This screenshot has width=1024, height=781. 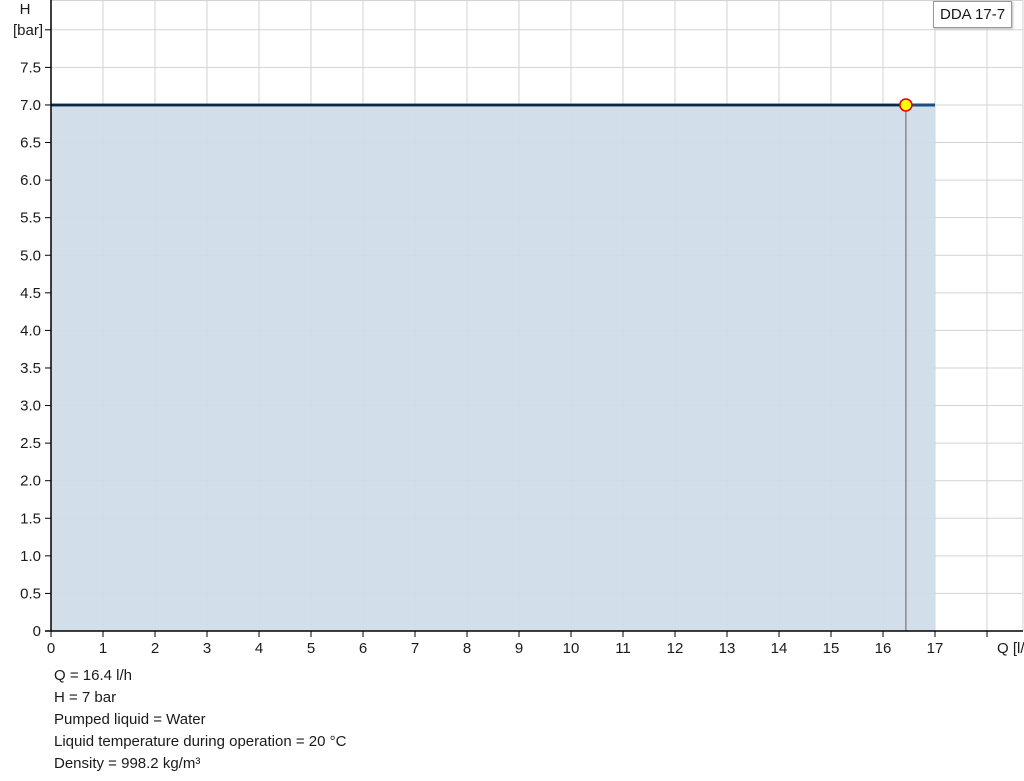 What do you see at coordinates (37, 631) in the screenshot?
I see `y-tick-label: 0` at bounding box center [37, 631].